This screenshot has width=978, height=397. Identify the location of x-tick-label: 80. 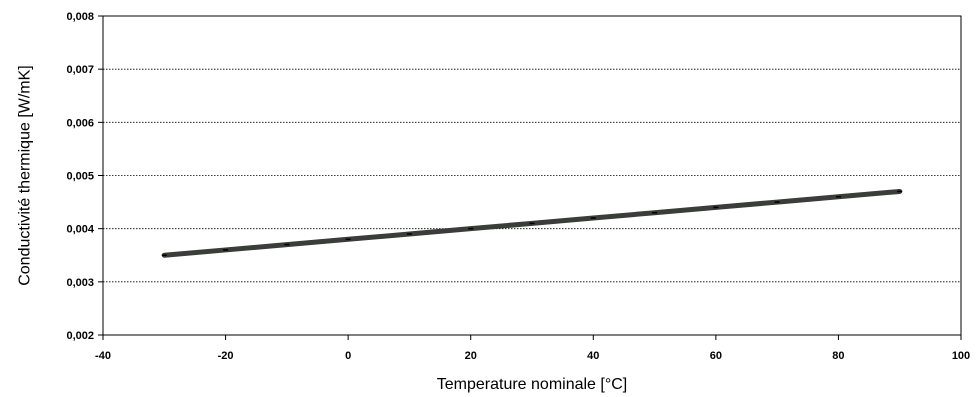
(838, 356).